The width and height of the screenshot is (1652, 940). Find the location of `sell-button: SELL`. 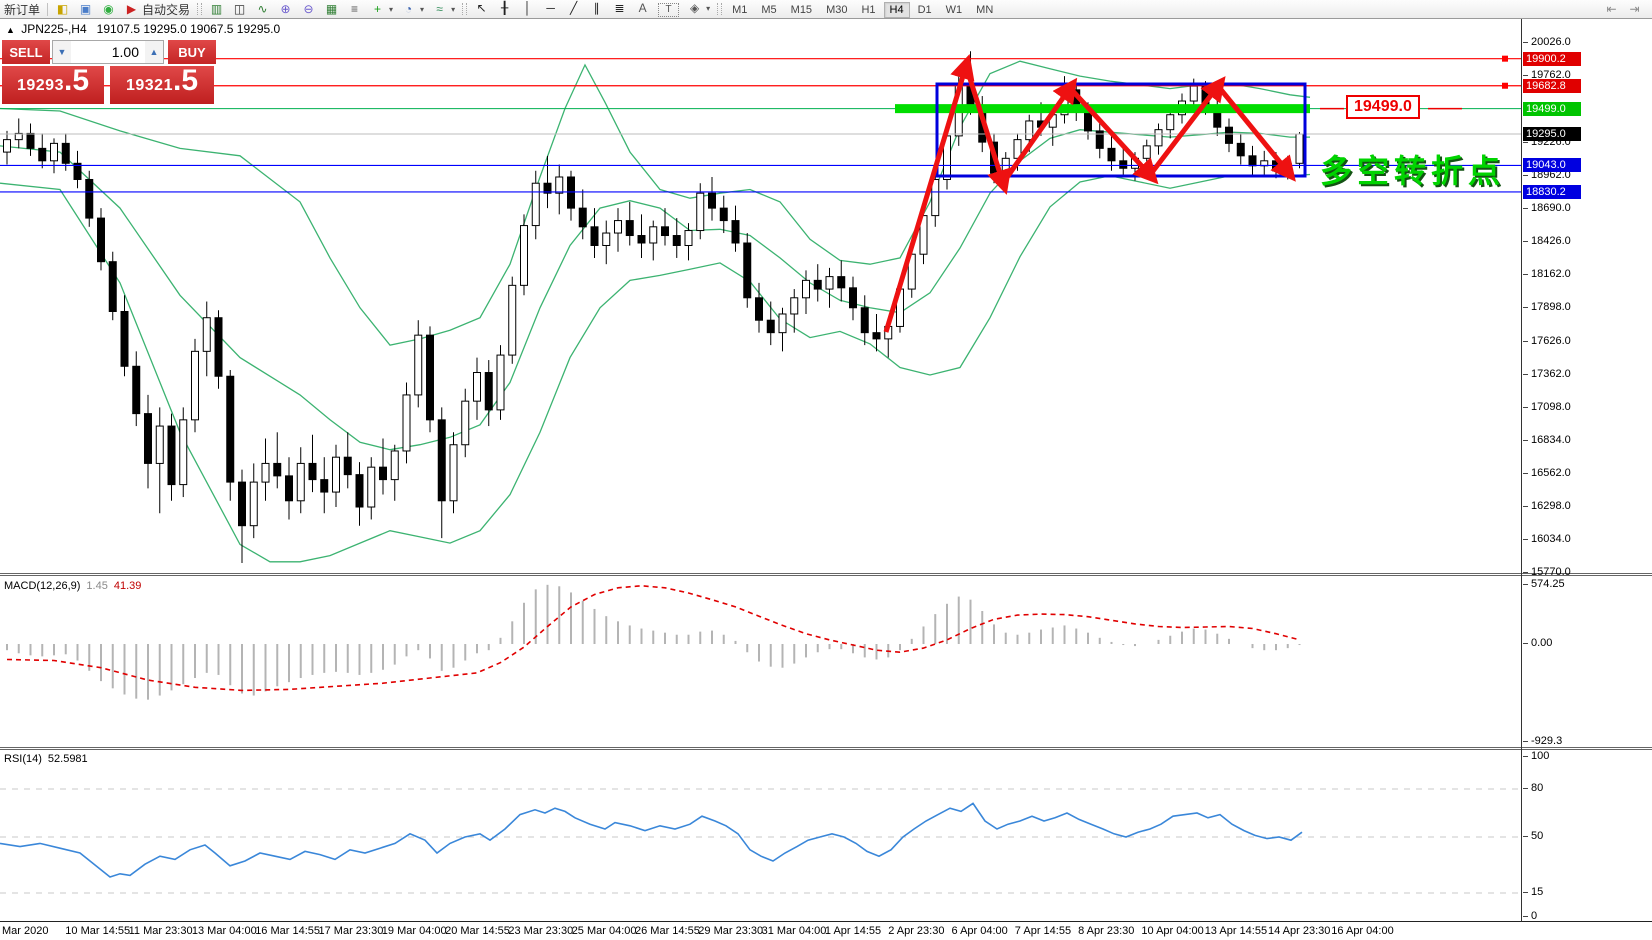

sell-button: SELL is located at coordinates (26, 52).